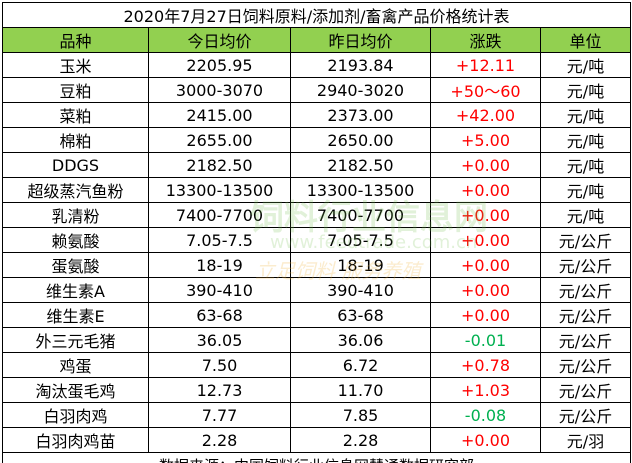  I want to click on change-cell: +50～60, so click(485, 90).